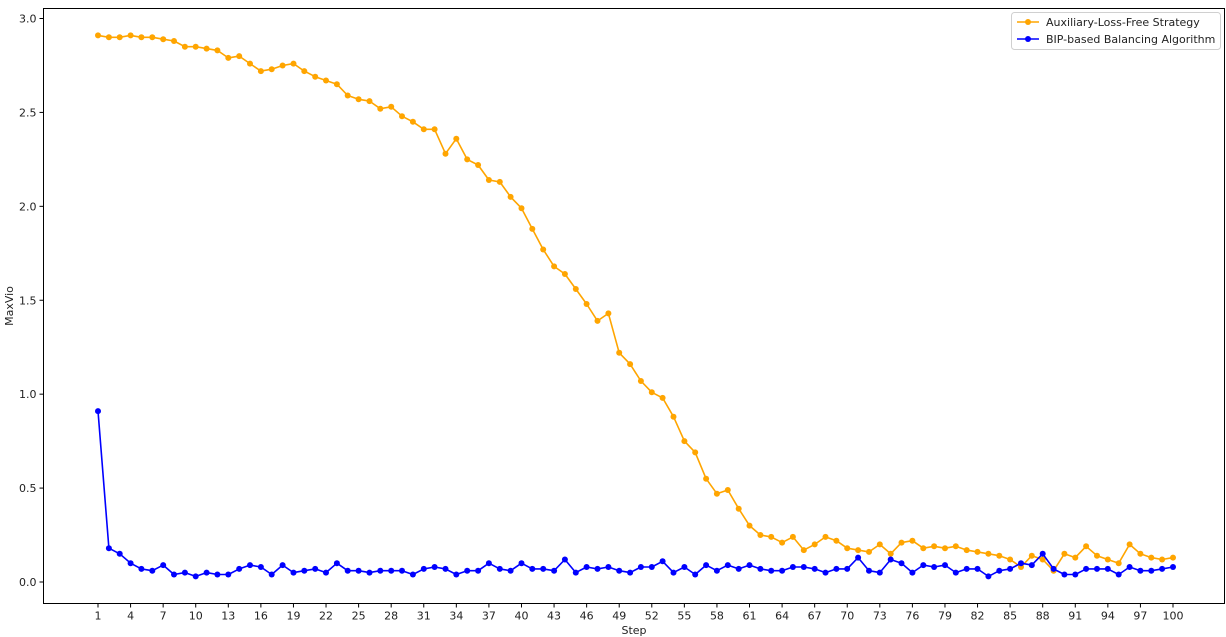 This screenshot has height=637, width=1226. What do you see at coordinates (619, 616) in the screenshot?
I see `x-tick-label: 49` at bounding box center [619, 616].